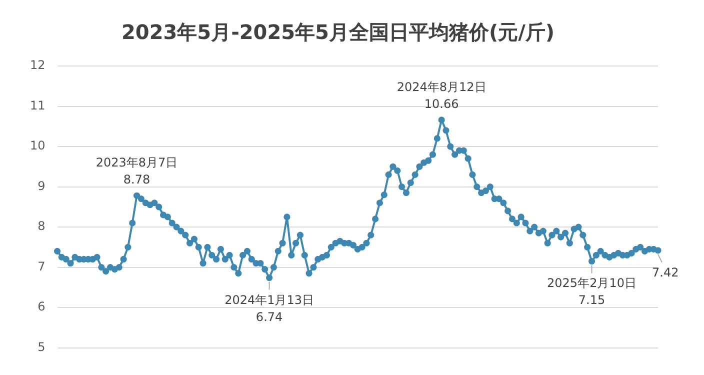 The width and height of the screenshot is (704, 375). Describe the element at coordinates (42, 226) in the screenshot. I see `y-tick-label: 8` at that location.